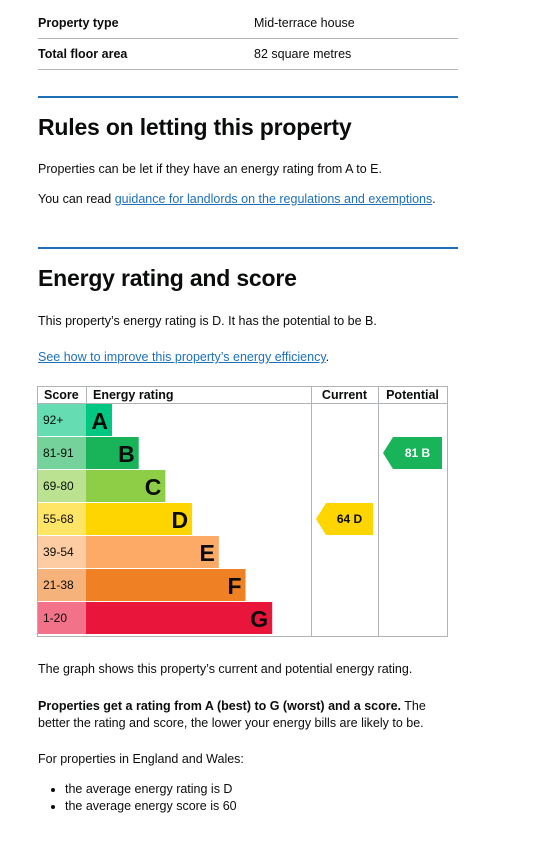 Image resolution: width=546 pixels, height=851 pixels. What do you see at coordinates (151, 789) in the screenshot?
I see `list-item: the average energy rating is D` at bounding box center [151, 789].